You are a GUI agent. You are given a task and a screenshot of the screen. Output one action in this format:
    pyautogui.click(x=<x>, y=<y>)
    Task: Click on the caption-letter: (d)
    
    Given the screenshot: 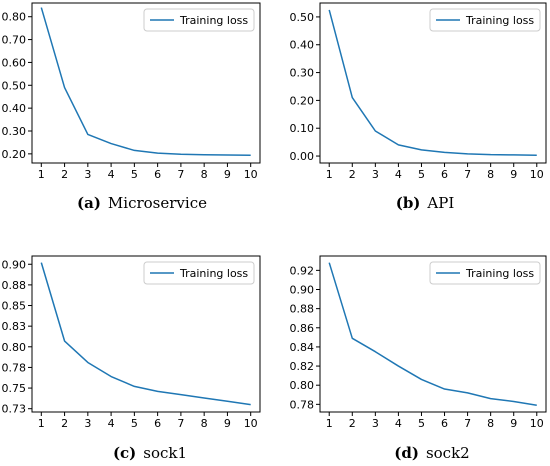 What is the action you would take?
    pyautogui.click(x=406, y=453)
    